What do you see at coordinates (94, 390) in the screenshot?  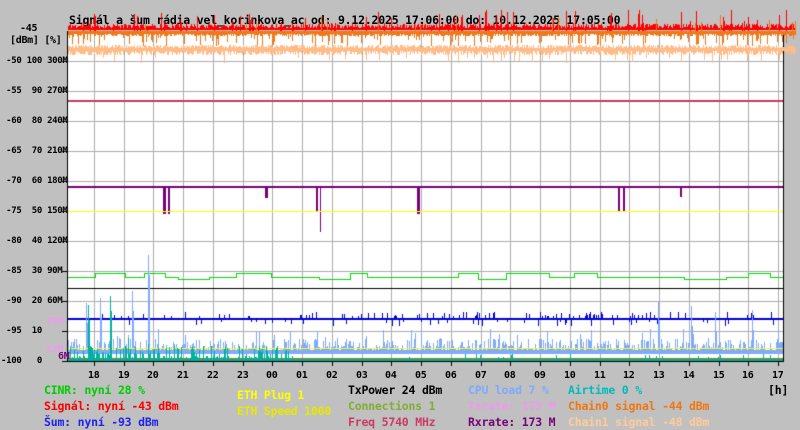 I see `legend-cinr-nyn-28: CINR: nyní 28 %` at bounding box center [94, 390].